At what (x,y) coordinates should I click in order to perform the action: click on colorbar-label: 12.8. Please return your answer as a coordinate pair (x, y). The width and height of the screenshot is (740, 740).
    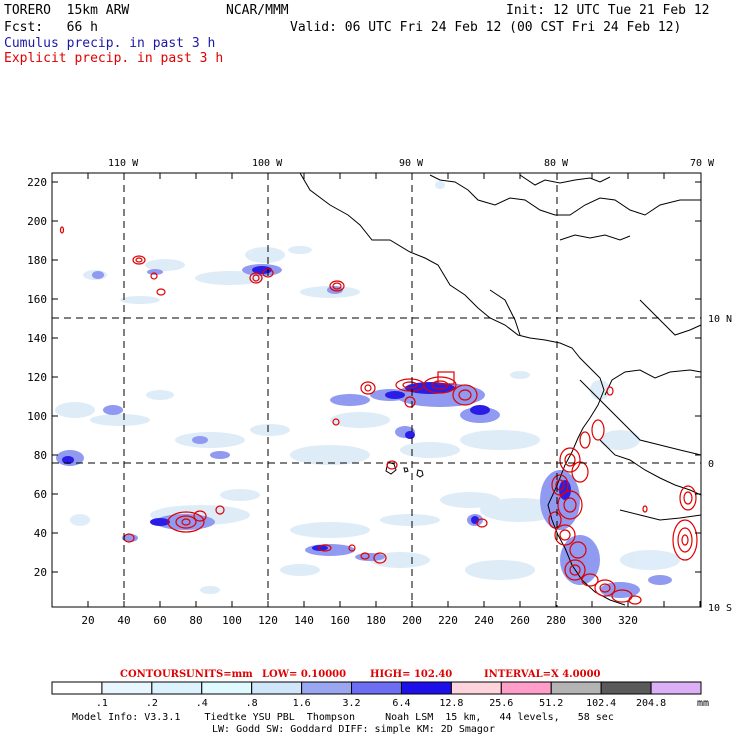
    Looking at the image, I should click on (451, 703).